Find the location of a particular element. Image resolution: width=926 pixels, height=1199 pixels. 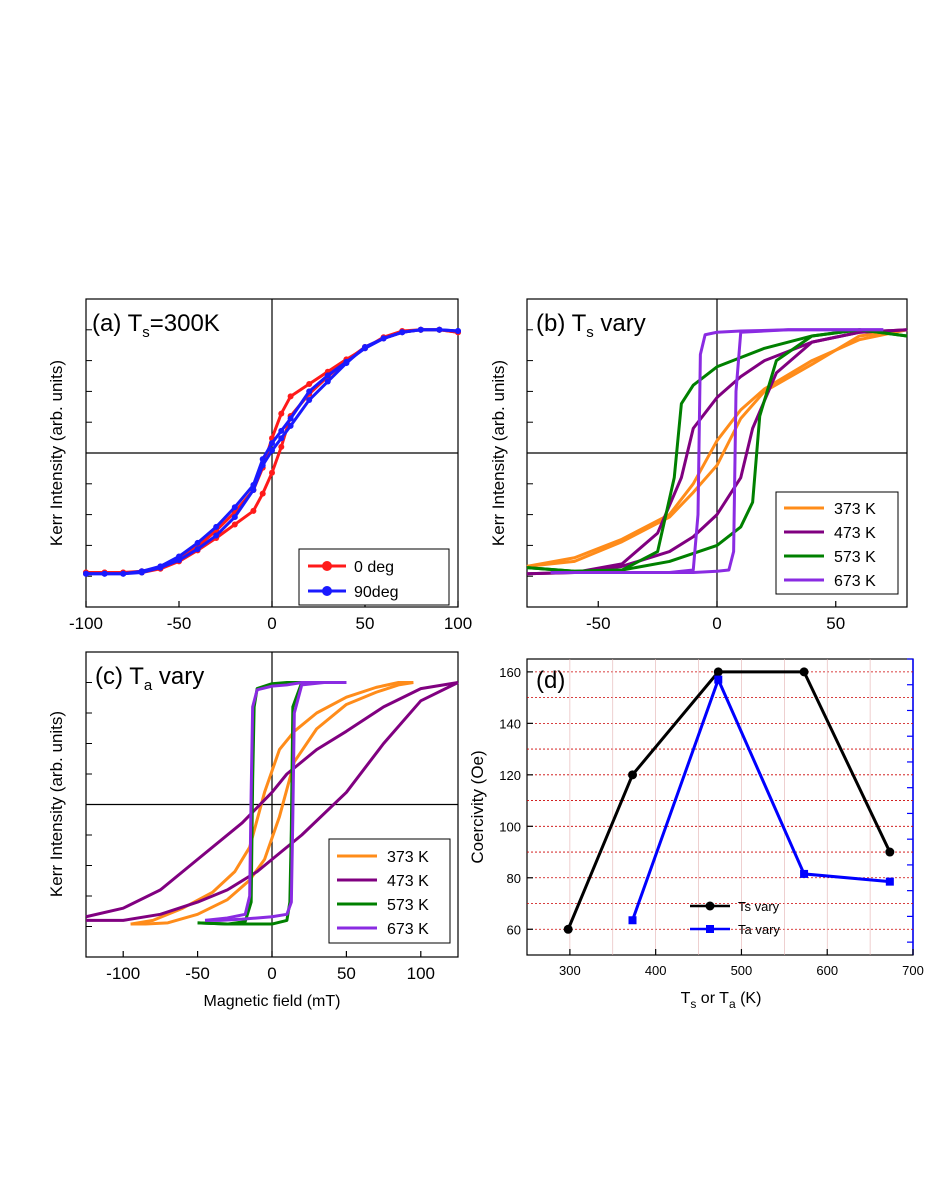

panel-b-series-0-lower-line is located at coordinates (717, 448).